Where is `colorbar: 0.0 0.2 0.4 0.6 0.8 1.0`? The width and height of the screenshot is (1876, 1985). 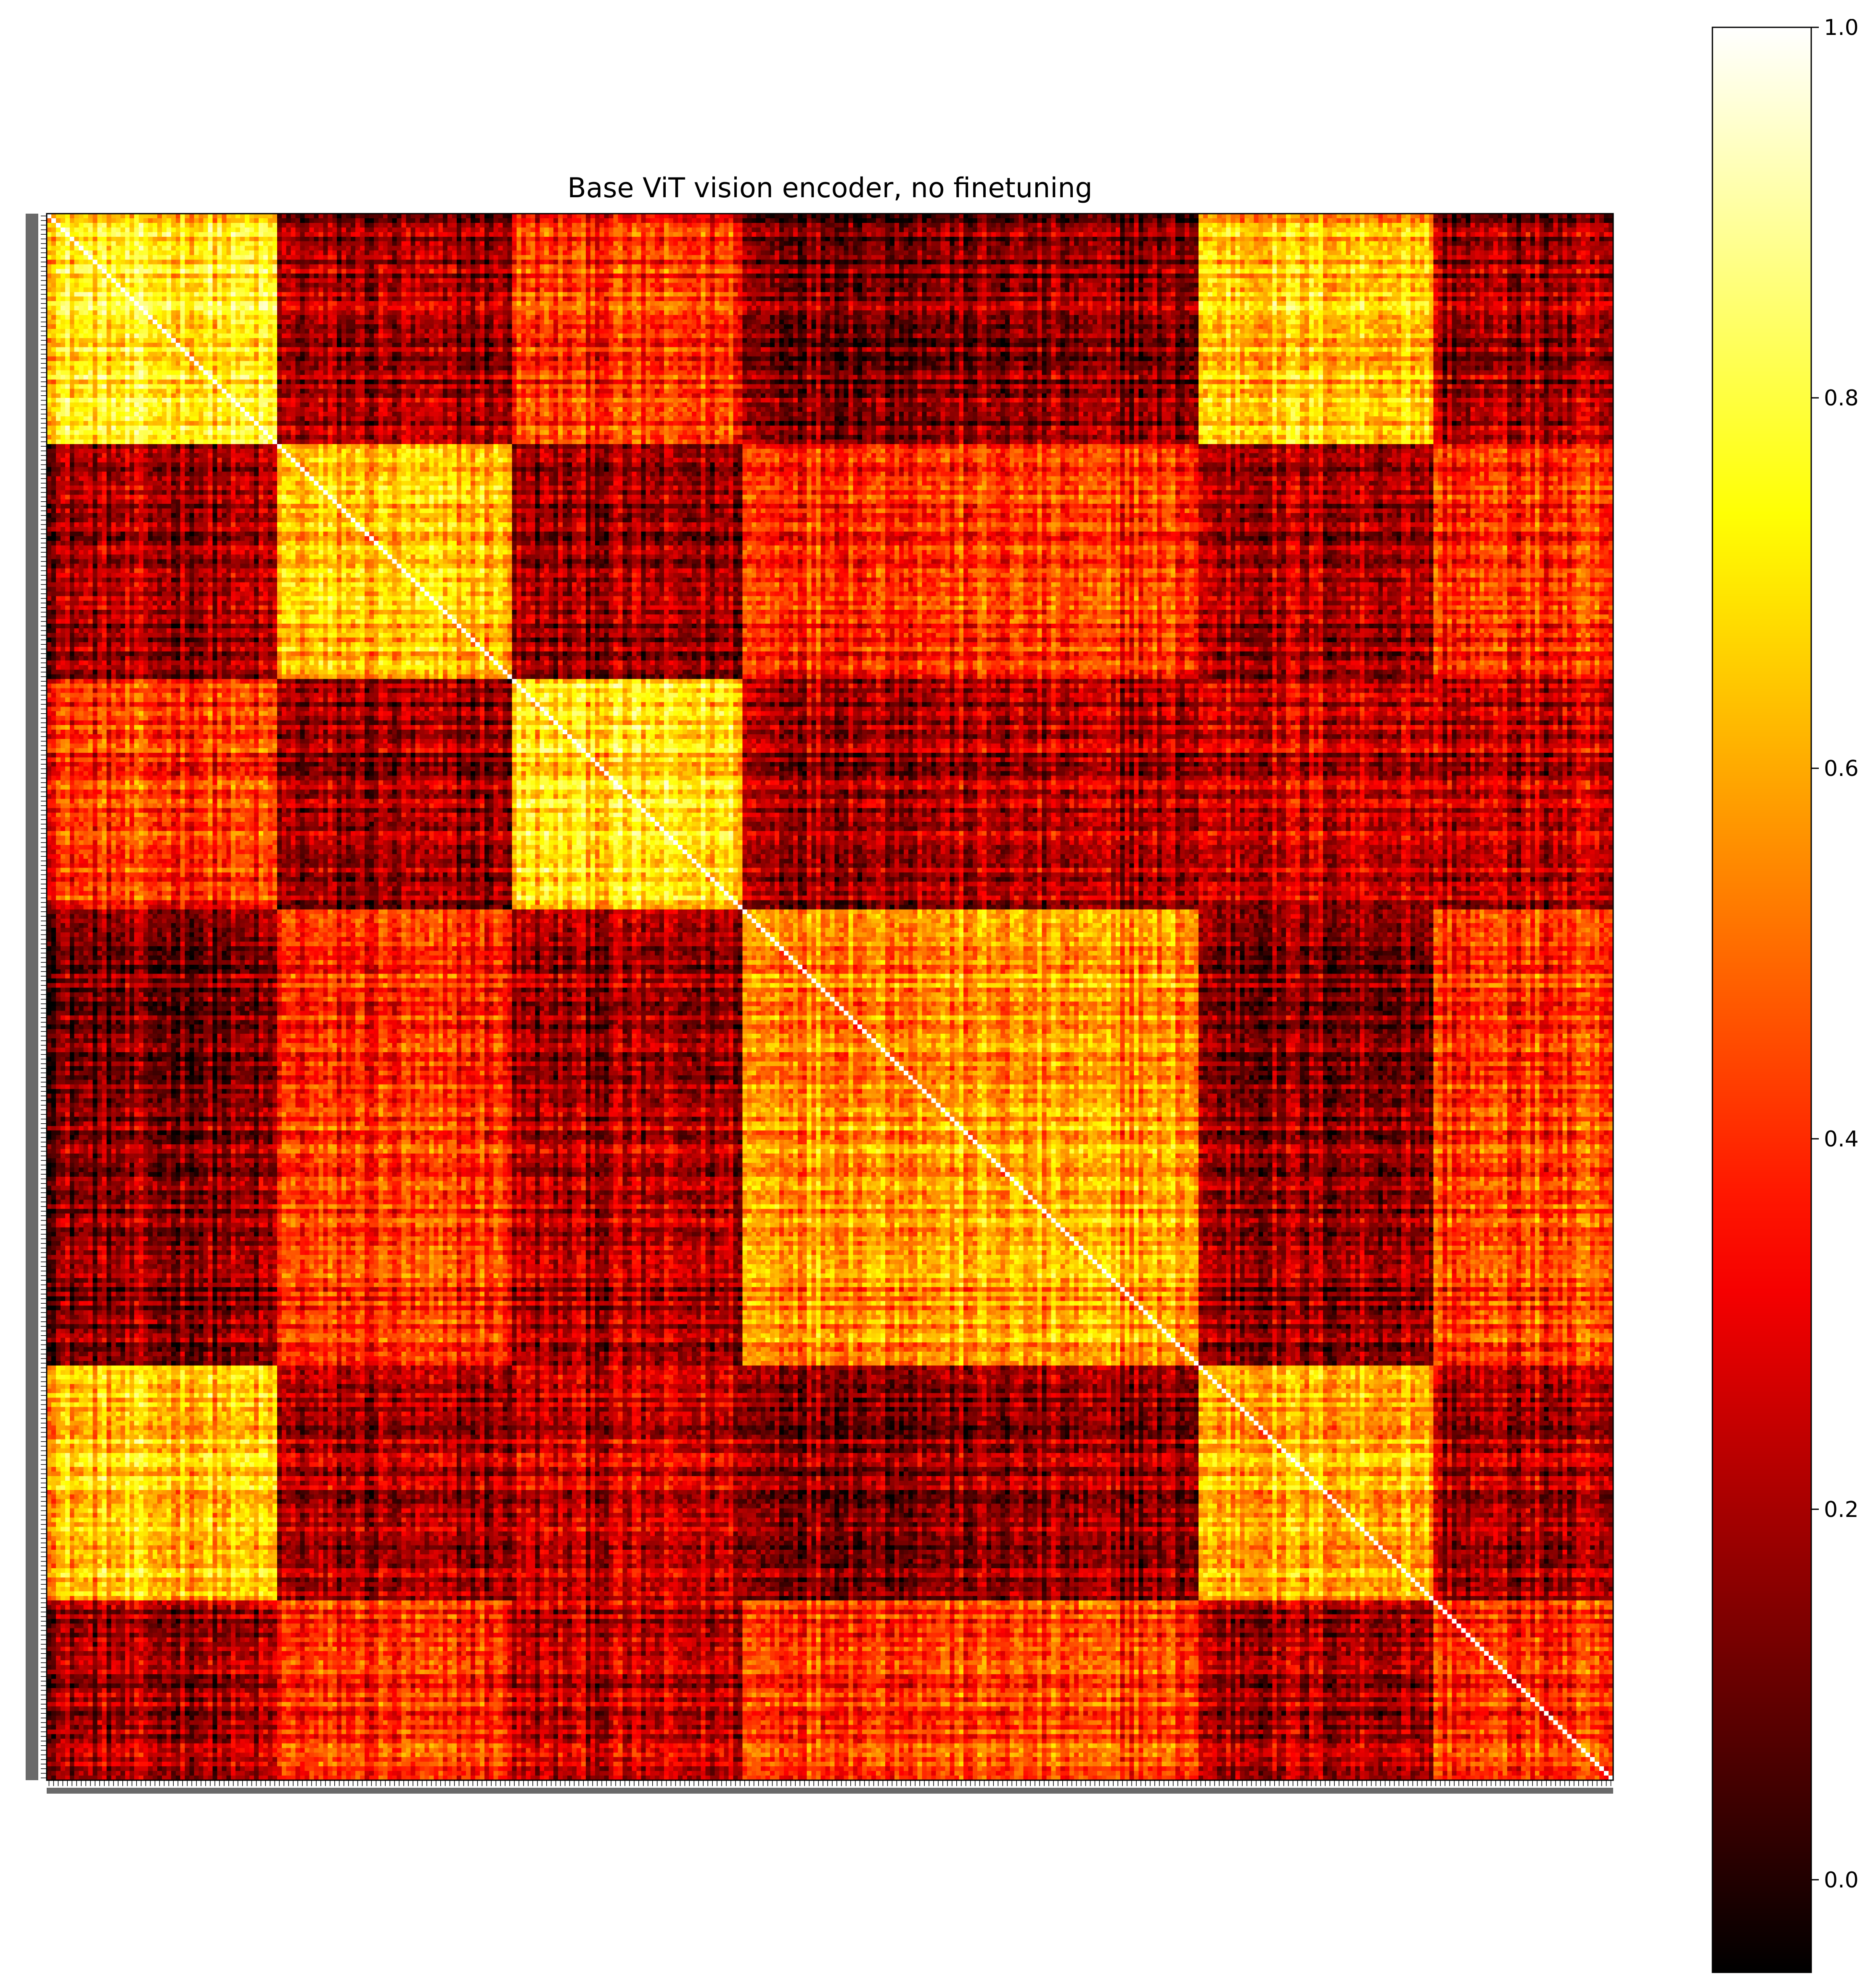 colorbar: 0.0 0.2 0.4 0.6 0.8 1.0 is located at coordinates (1785, 996).